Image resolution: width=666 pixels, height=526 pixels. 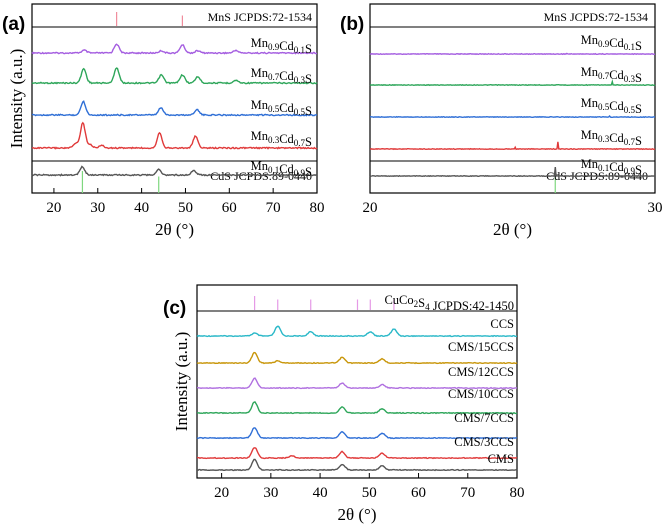 I want to click on panel-label: (c), so click(x=174, y=308).